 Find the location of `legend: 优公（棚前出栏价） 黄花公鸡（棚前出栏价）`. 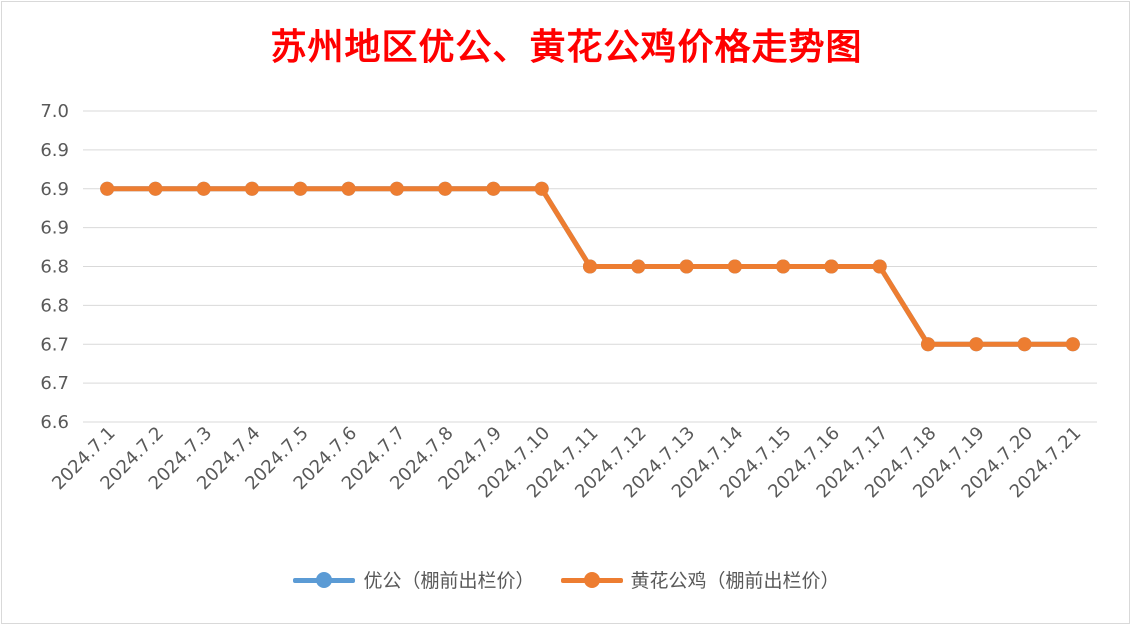

legend: 优公（棚前出栏价） 黄花公鸡（棚前出栏价） is located at coordinates (566, 579).